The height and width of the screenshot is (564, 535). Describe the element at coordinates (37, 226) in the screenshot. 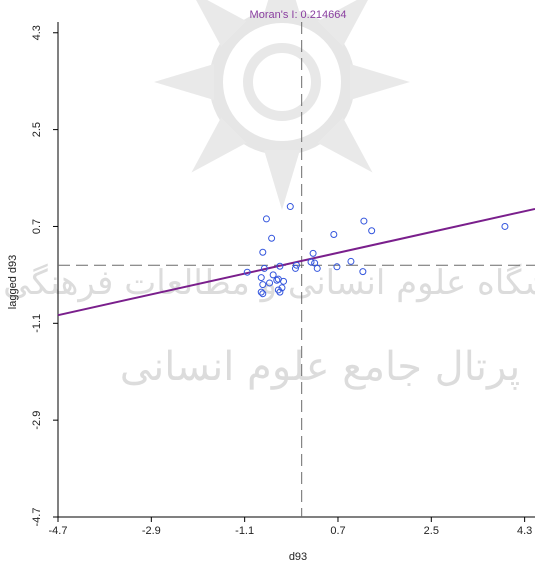

I see `y-tick-label: 0.7` at that location.